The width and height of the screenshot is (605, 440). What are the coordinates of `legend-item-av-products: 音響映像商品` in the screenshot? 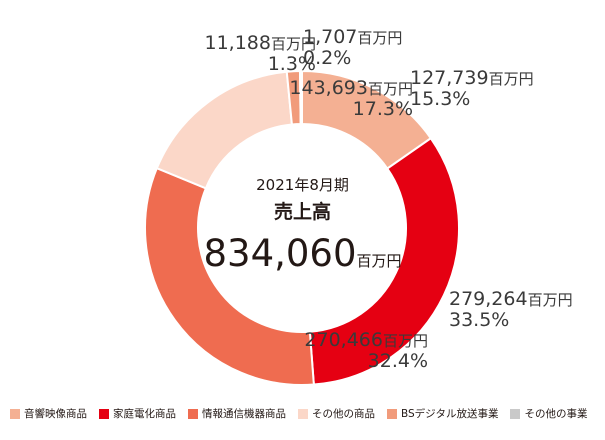 It's located at (48, 413).